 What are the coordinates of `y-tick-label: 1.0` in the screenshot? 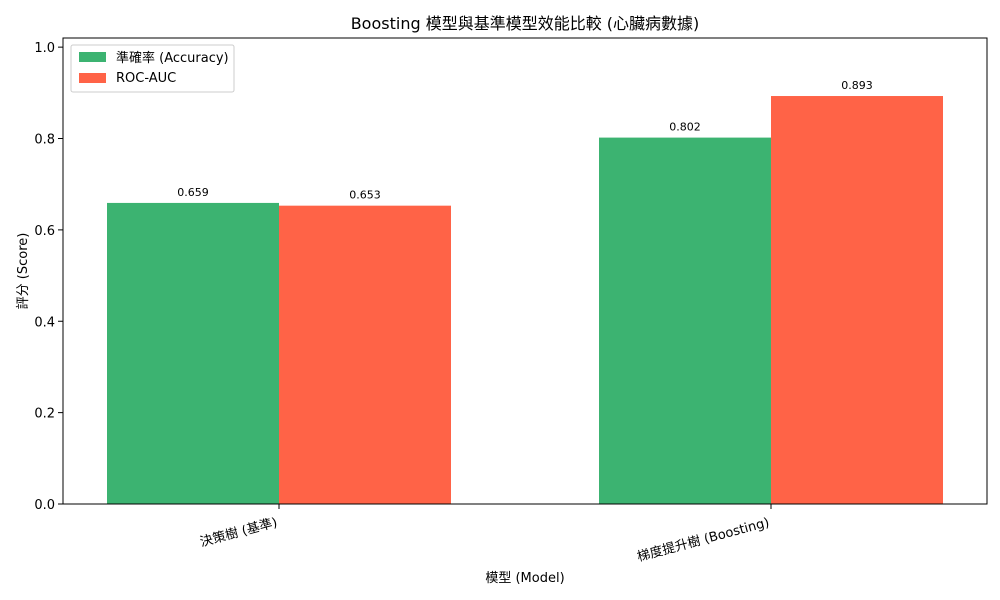 It's located at (44, 48).